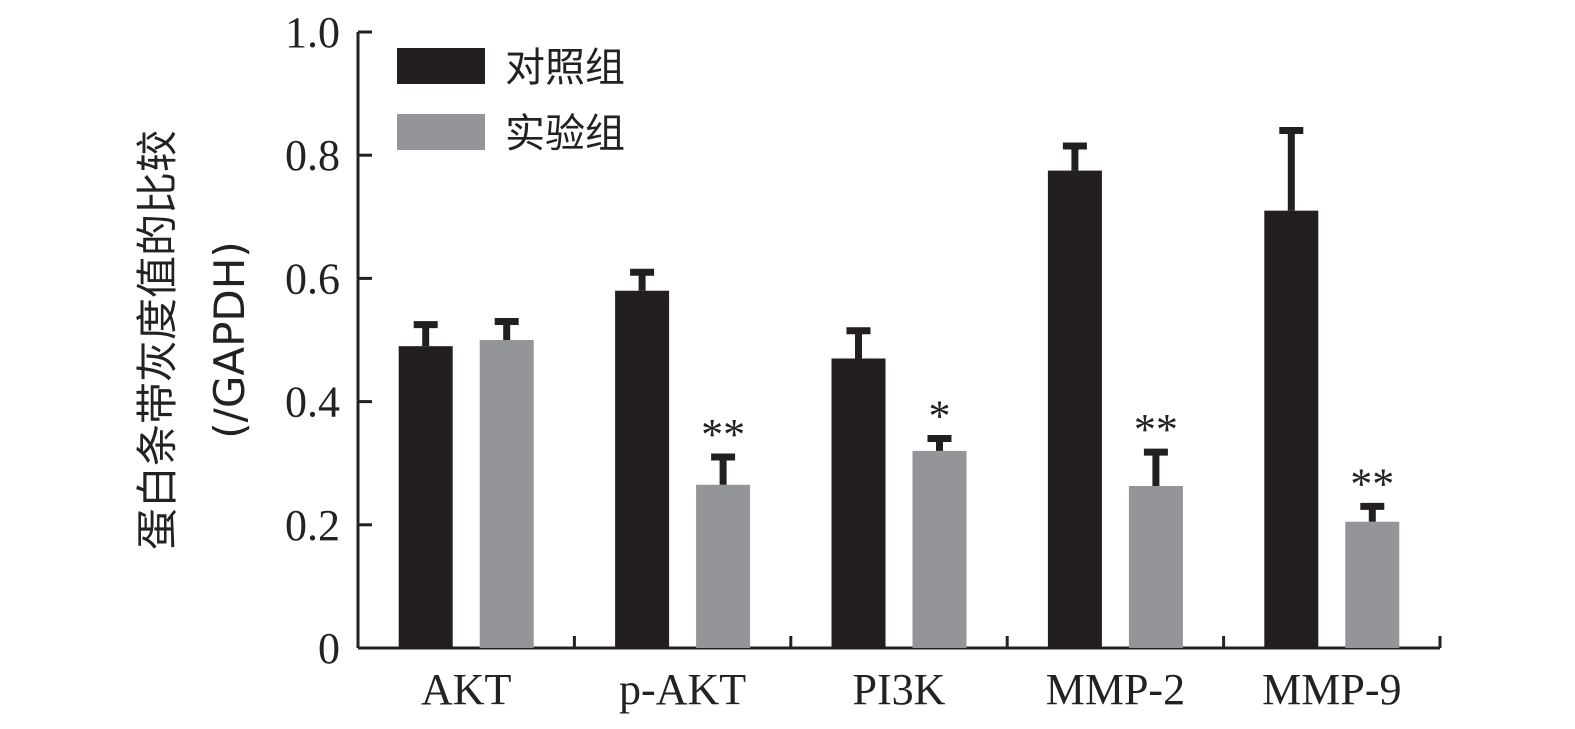  I want to click on x-tick-label: AKT, so click(466, 689).